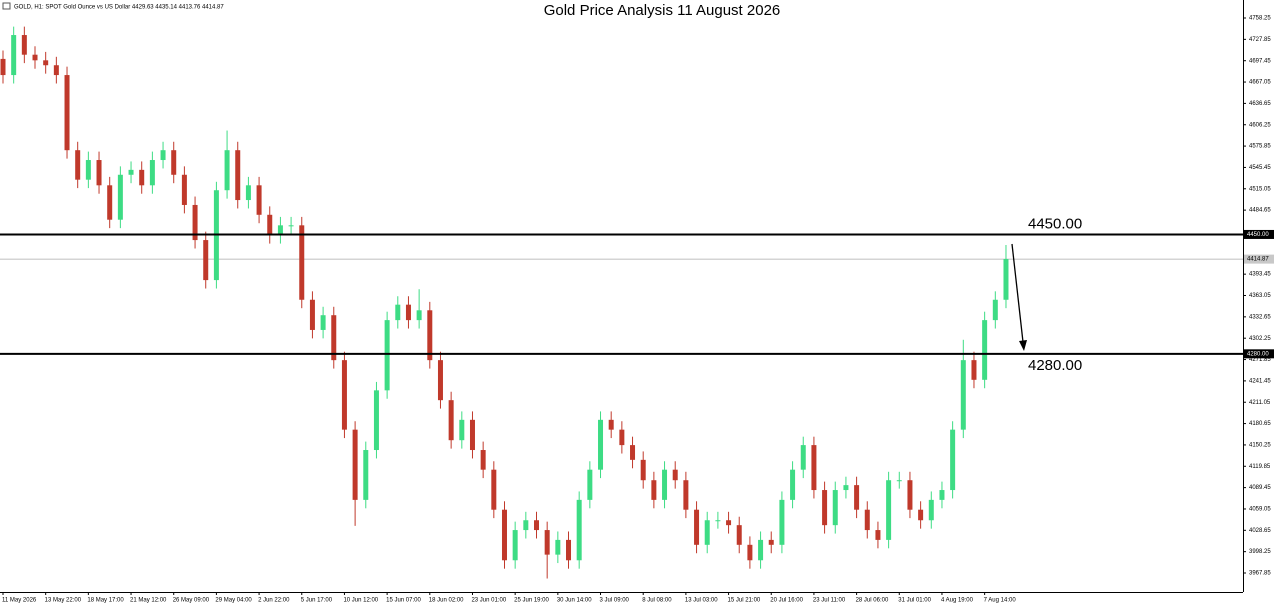  Describe the element at coordinates (1260, 168) in the screenshot. I see `y-tick-label: 4545.45` at that location.